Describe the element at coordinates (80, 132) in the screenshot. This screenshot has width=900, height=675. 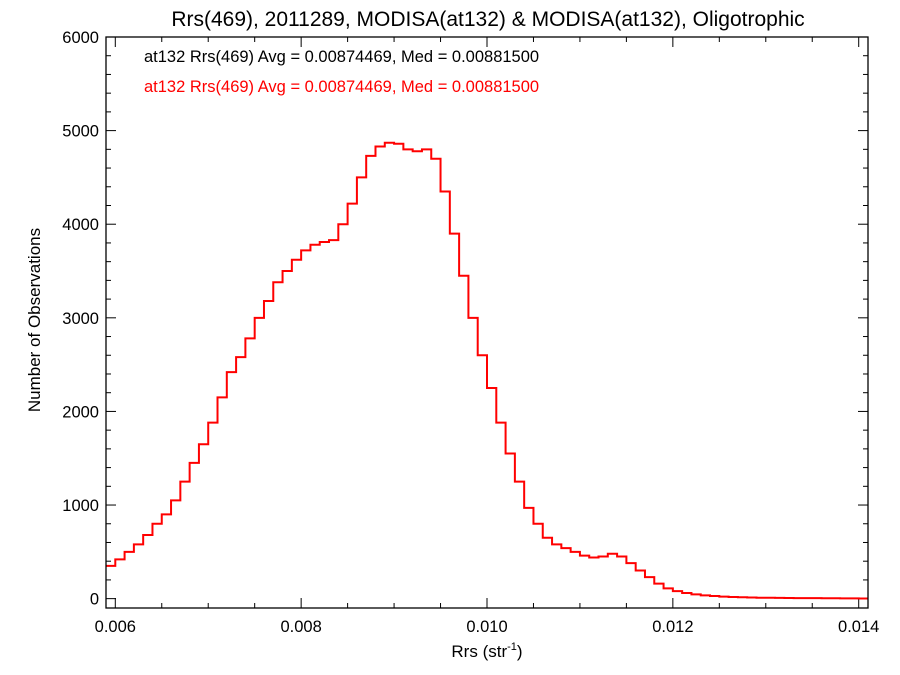
I see `y-tick-label: 5000` at that location.